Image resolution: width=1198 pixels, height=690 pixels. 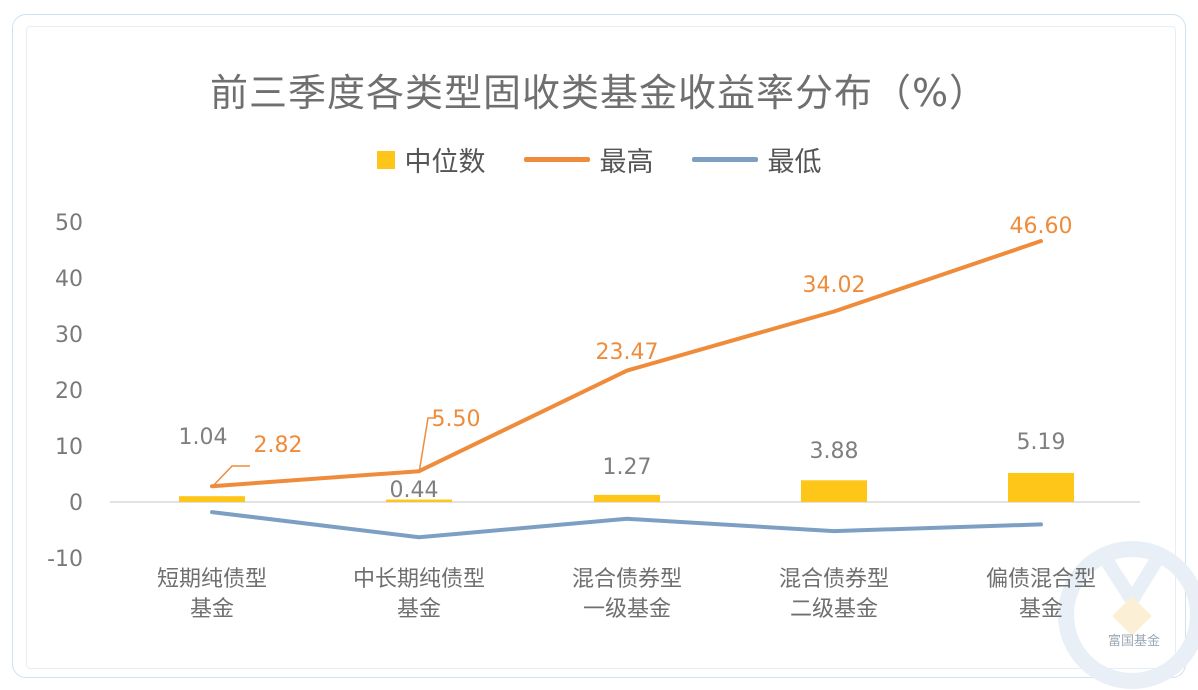 What do you see at coordinates (212, 579) in the screenshot?
I see `x-tick-label: 短期纯债型` at bounding box center [212, 579].